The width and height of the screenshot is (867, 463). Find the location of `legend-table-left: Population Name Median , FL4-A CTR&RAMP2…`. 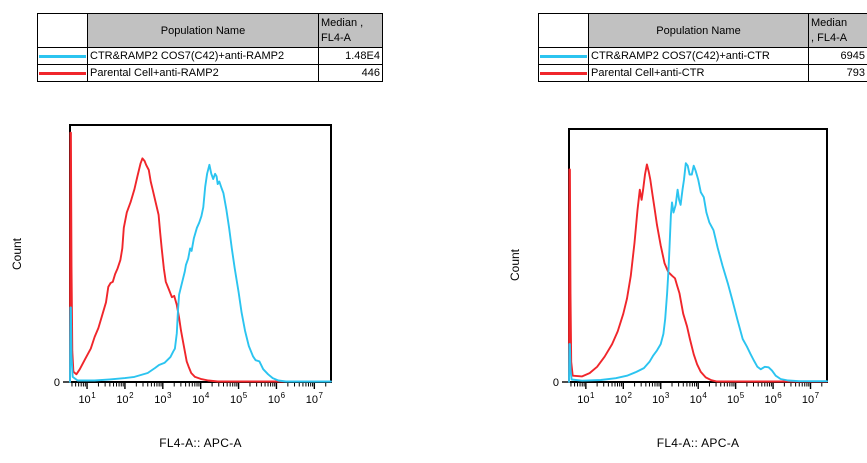

legend-table-left: Population Name Median , FL4-A CTR&RAMP2… is located at coordinates (210, 47).